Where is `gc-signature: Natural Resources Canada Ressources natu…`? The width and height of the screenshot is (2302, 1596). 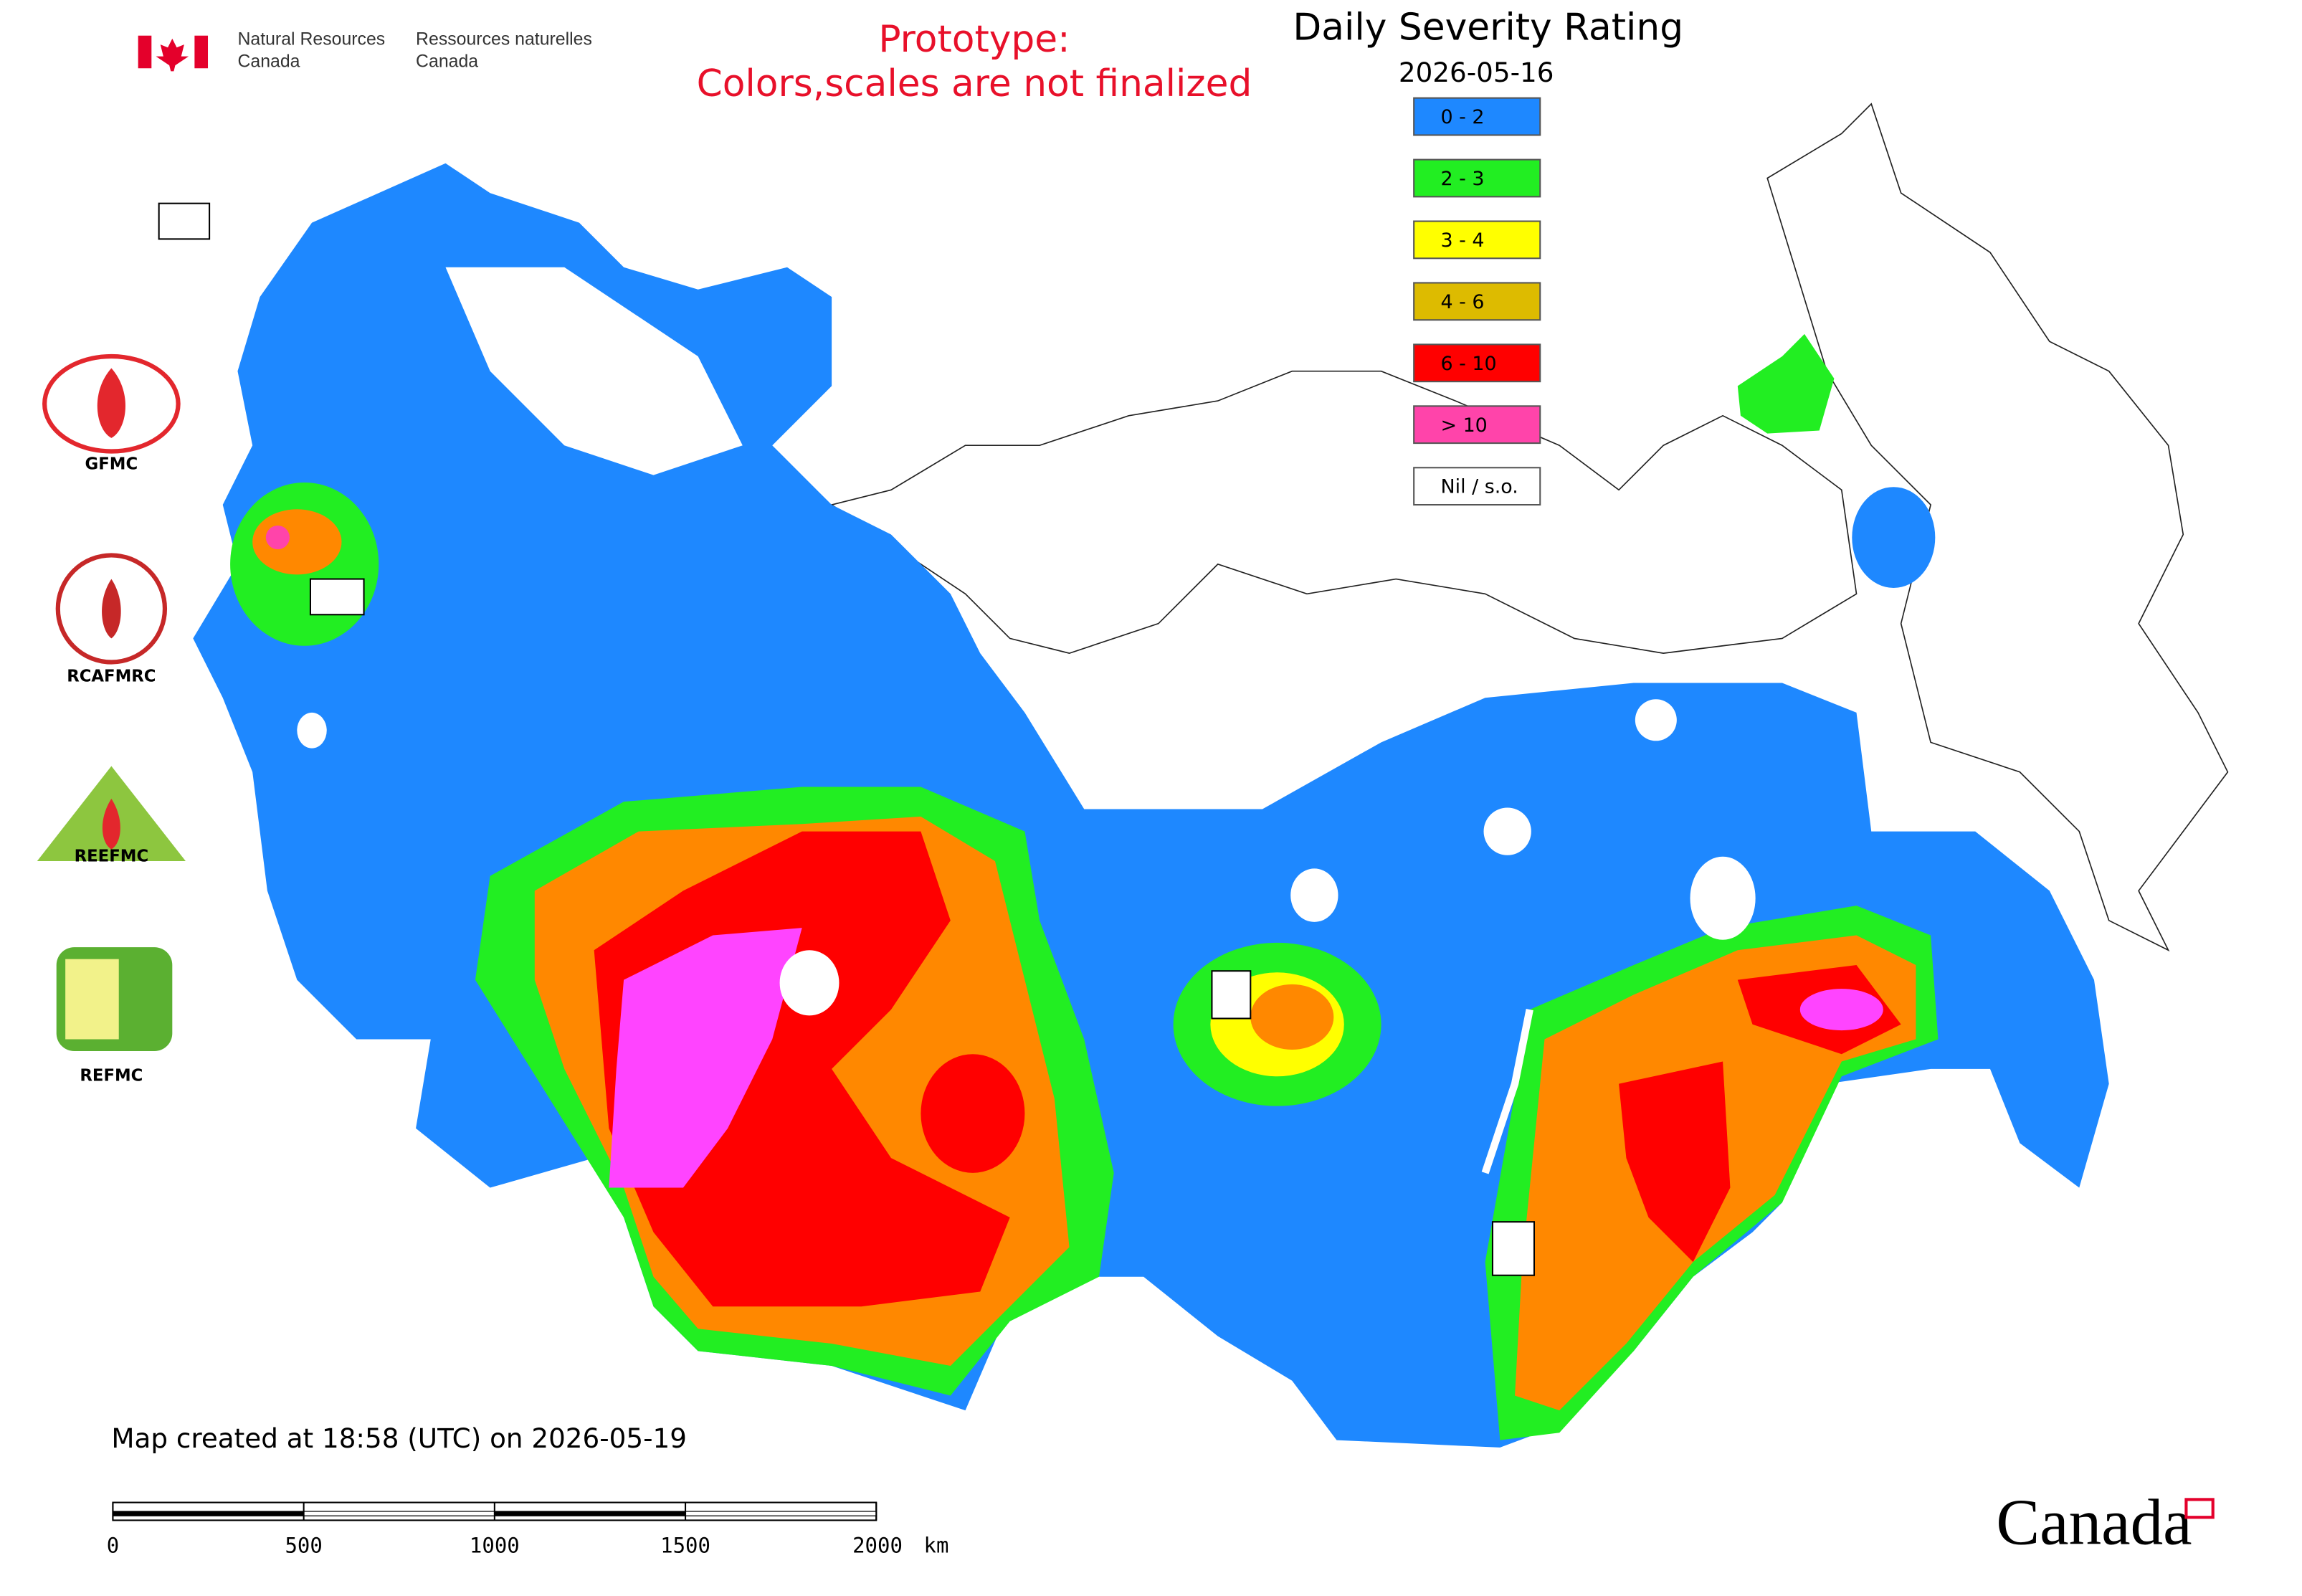 gc-signature: Natural Resources Canada Ressources natu… is located at coordinates (365, 50).